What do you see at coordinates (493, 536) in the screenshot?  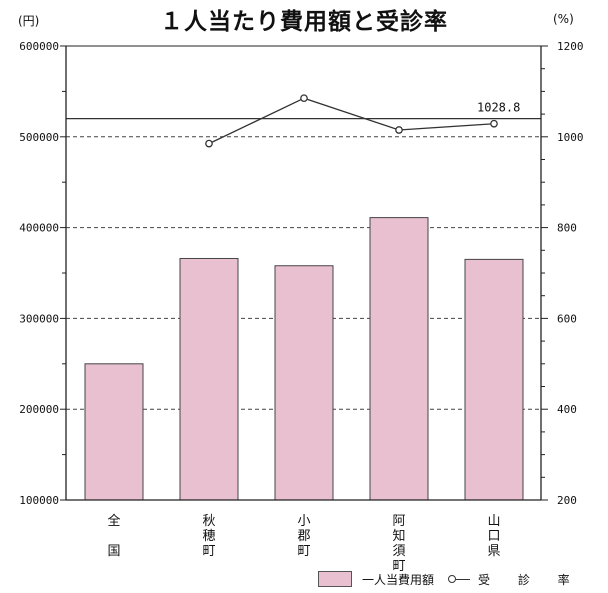 I see `category-label: 山口県` at bounding box center [493, 536].